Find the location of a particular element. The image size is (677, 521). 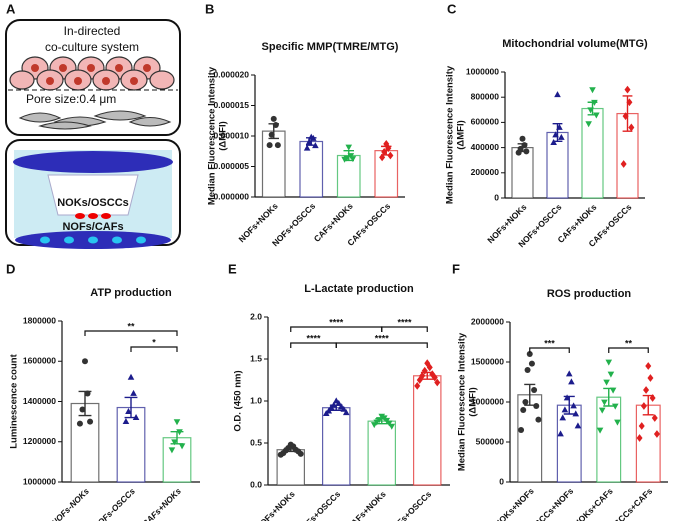

panel-letter: F is located at coordinates (456, 268).